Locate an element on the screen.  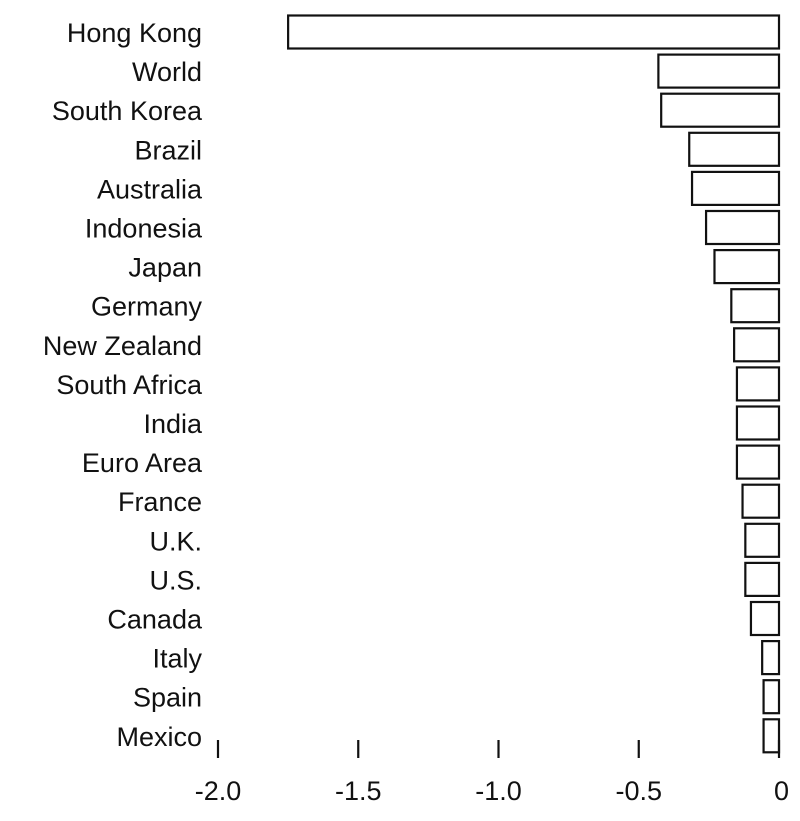
category-label-australia: Australia is located at coordinates (150, 189).